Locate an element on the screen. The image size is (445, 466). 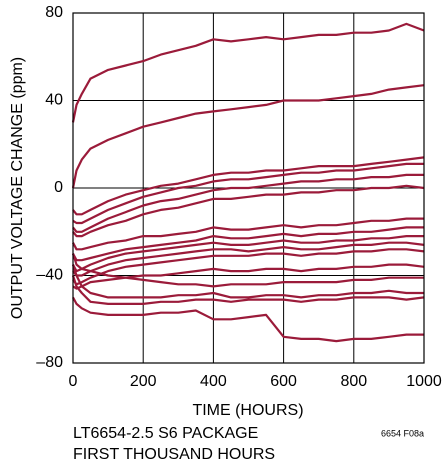
x-tick-label: 0 is located at coordinates (73, 381).